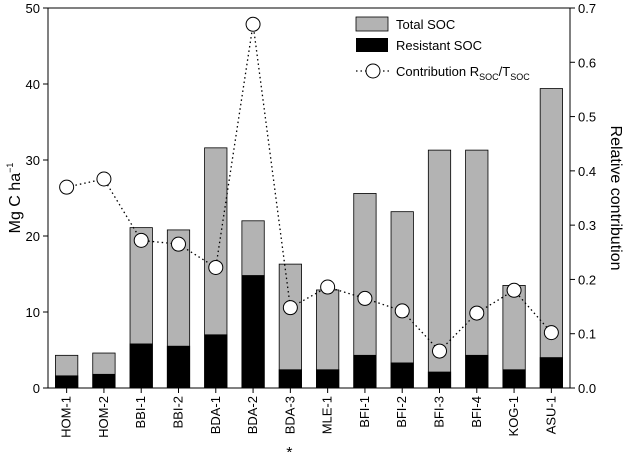 The height and width of the screenshot is (452, 625). What do you see at coordinates (33, 236) in the screenshot?
I see `y-left-tick-label: 20` at bounding box center [33, 236].